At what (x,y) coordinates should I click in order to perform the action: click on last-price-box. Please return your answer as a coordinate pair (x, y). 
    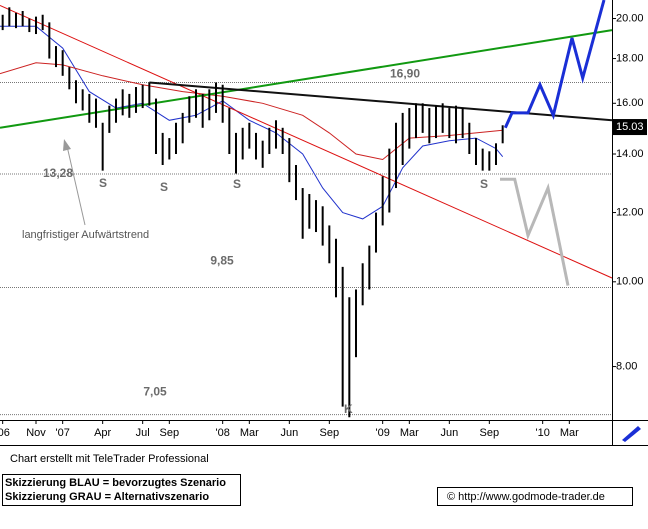
    Looking at the image, I should click on (630, 127).